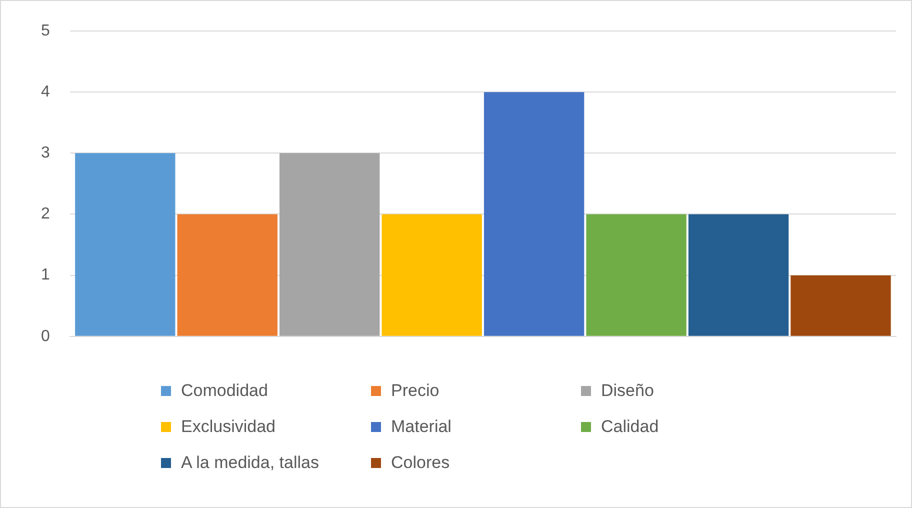 This screenshot has width=912, height=508. Describe the element at coordinates (45, 91) in the screenshot. I see `y-tick-label: 4` at that location.